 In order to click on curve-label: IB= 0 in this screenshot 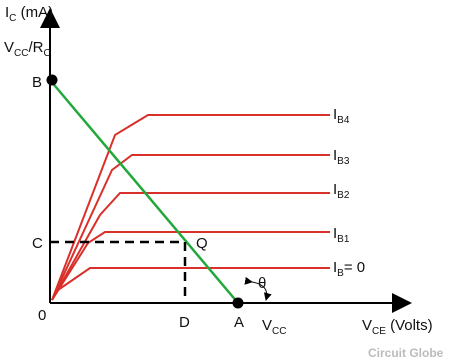, I will do `click(349, 269)`.